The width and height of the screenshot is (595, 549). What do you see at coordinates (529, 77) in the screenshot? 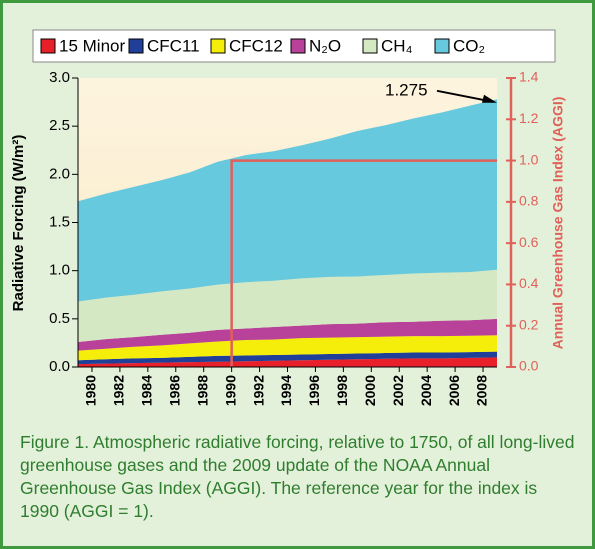
I see `y2-tick-label: 1.4` at bounding box center [529, 77].